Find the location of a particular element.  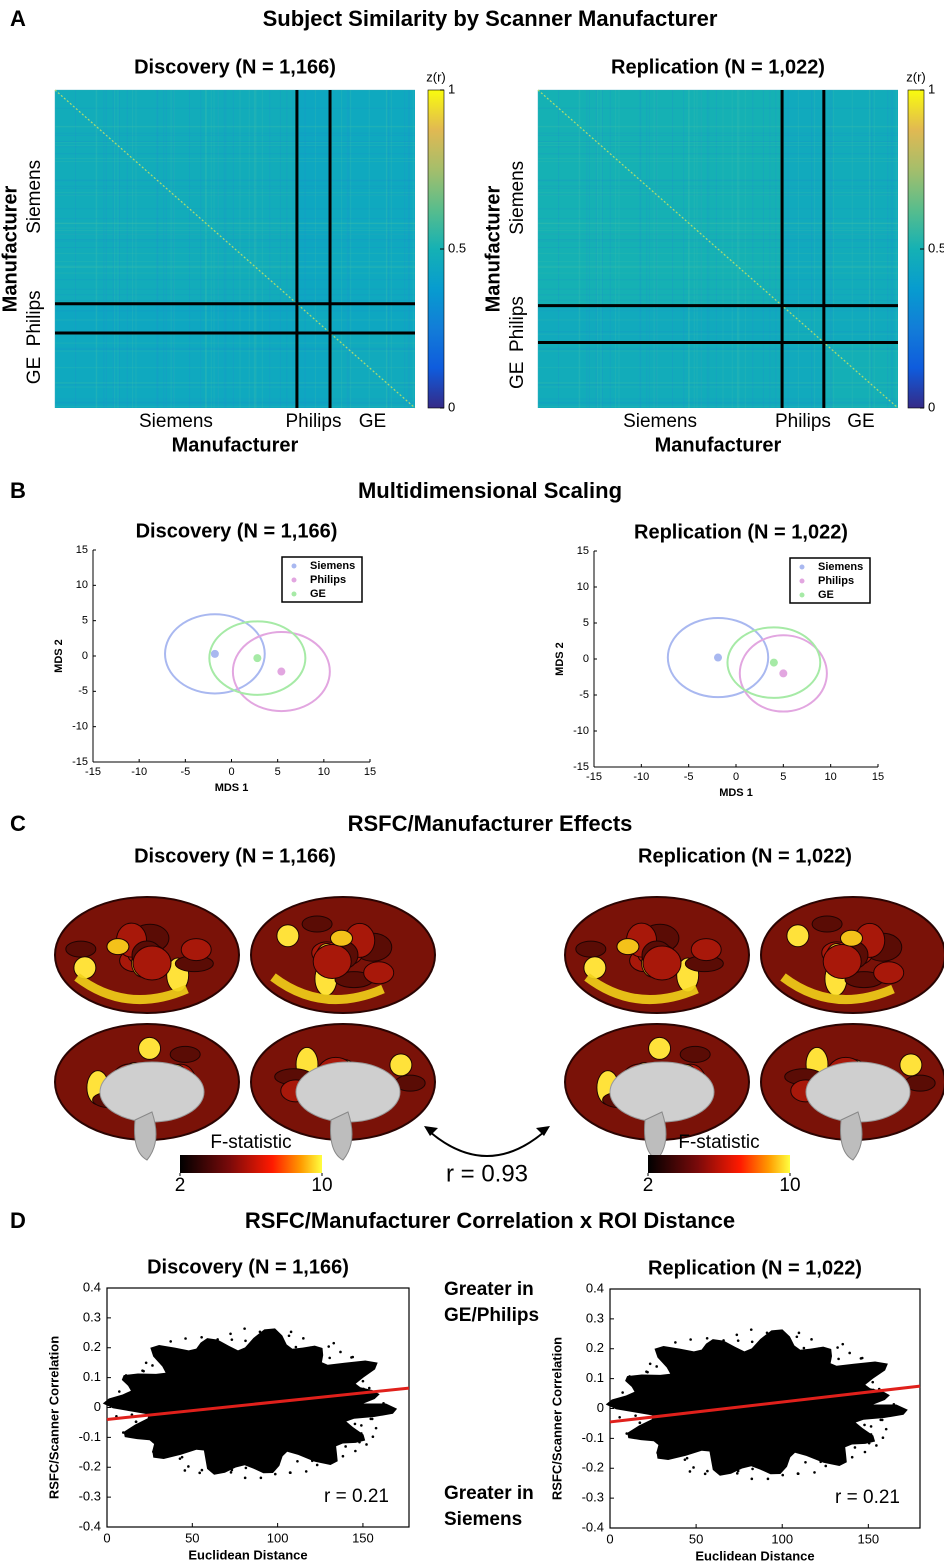

y-tick-label: -0.2 is located at coordinates (593, 1467).